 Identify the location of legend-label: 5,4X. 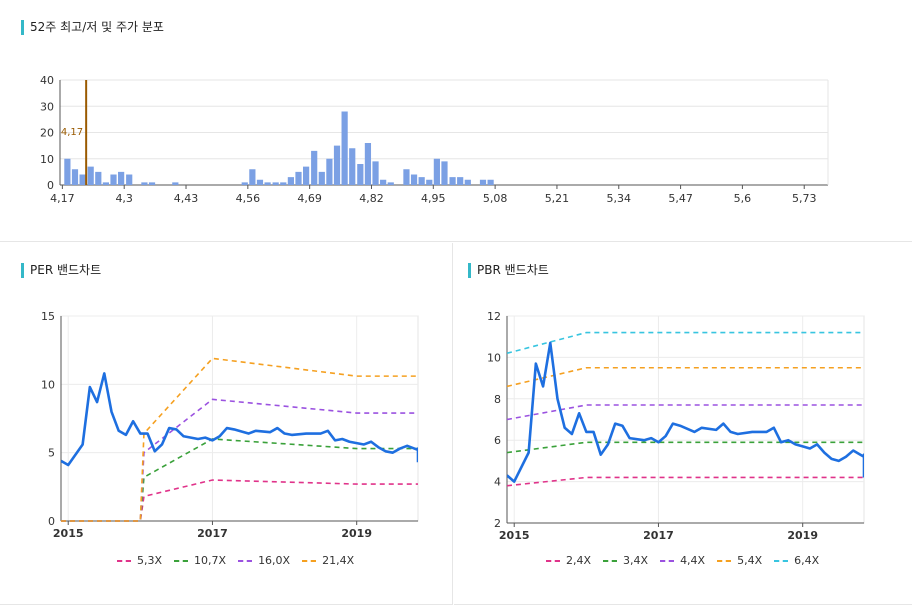
(750, 560).